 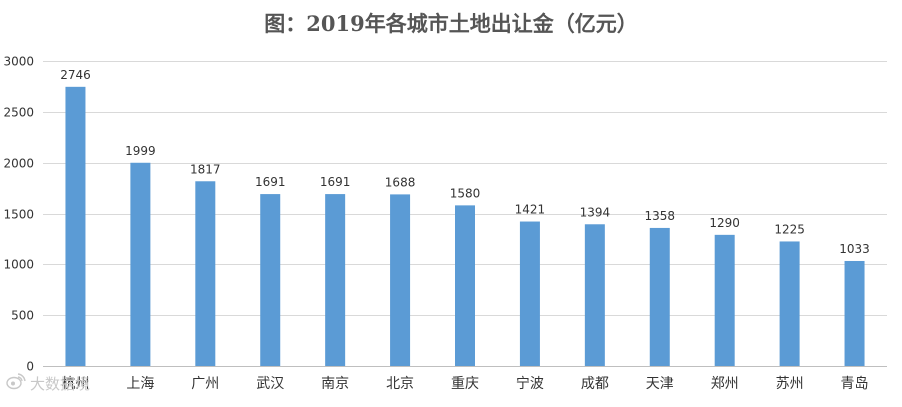 I want to click on category-label: 青岛, so click(x=855, y=384).